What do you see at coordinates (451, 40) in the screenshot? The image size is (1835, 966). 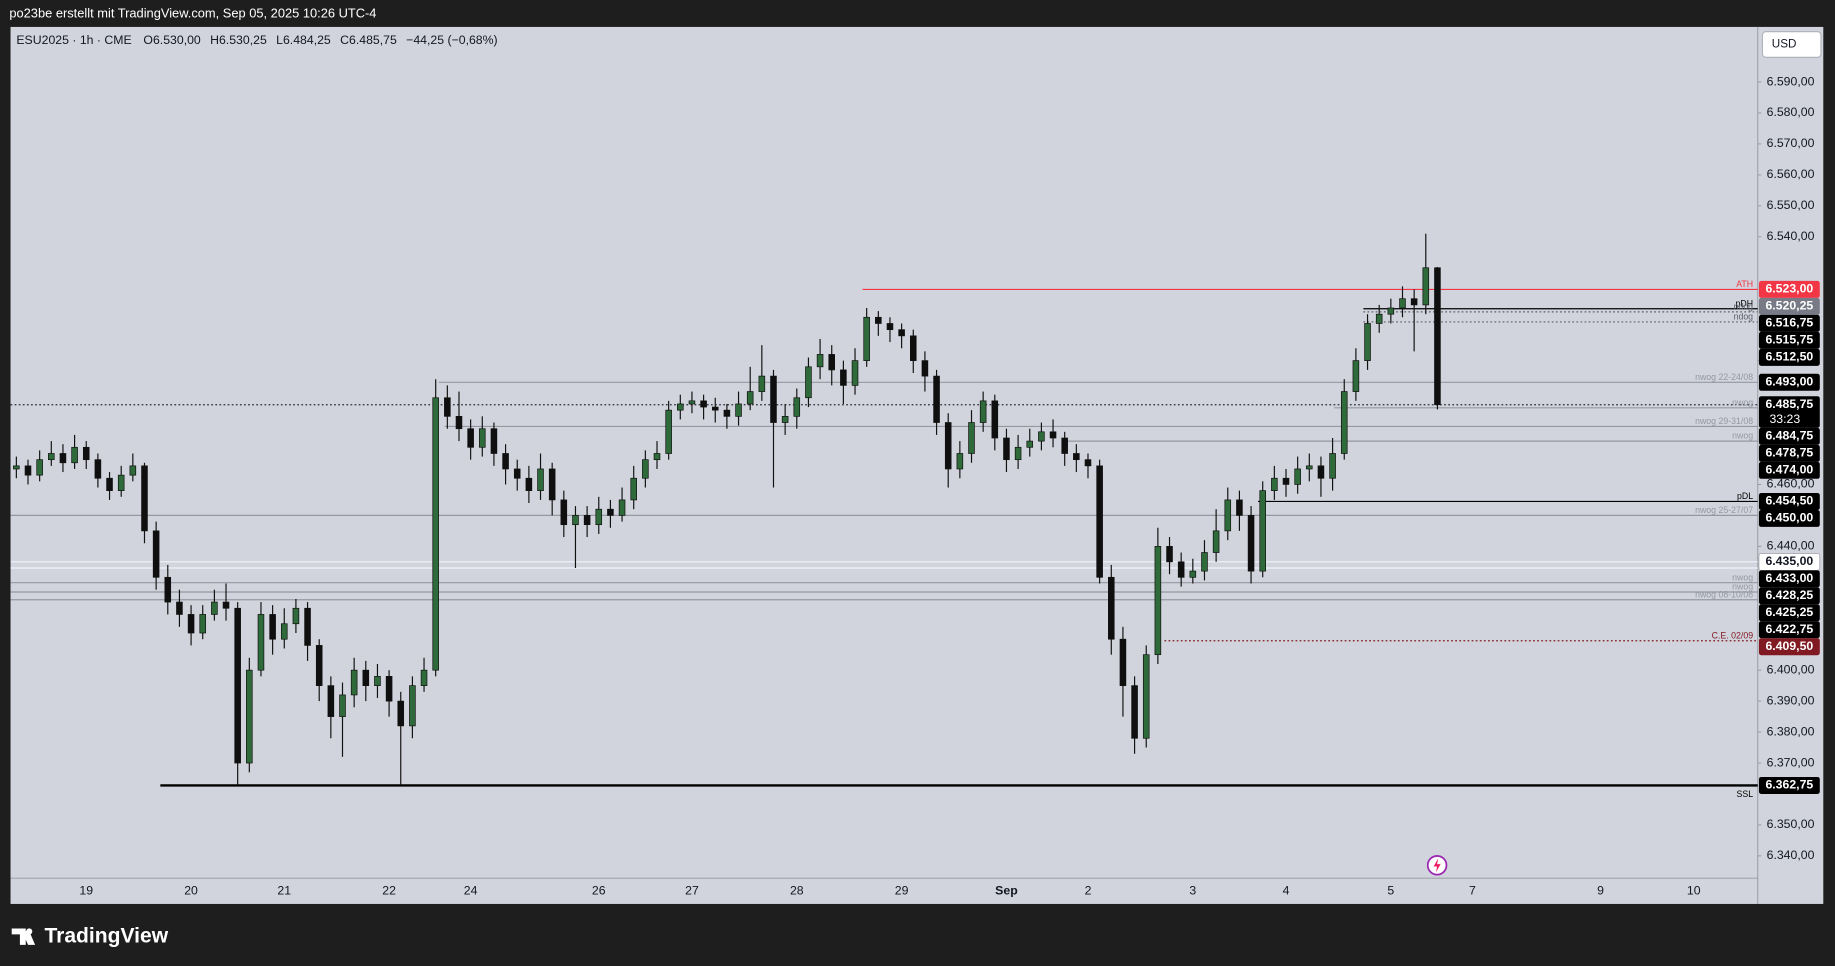 I see `legend-change: −44,25 (−0,68%)` at bounding box center [451, 40].